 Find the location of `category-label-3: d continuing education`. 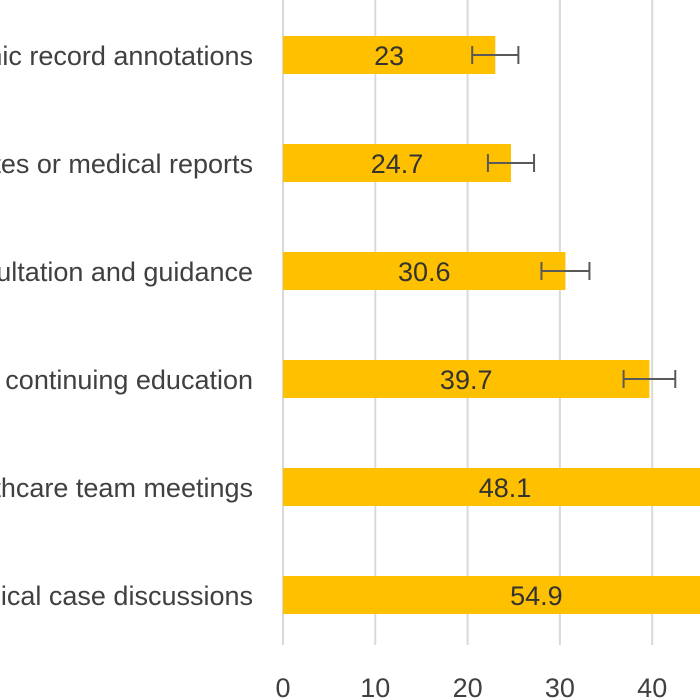

category-label-3: d continuing education is located at coordinates (126, 380).